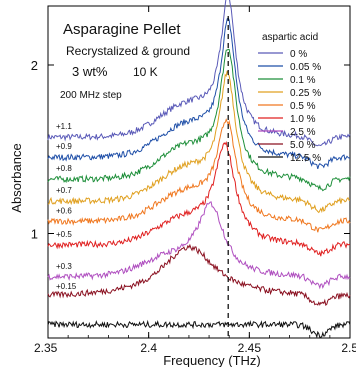  Describe the element at coordinates (64, 210) in the screenshot. I see `offset-label: +0.6` at that location.